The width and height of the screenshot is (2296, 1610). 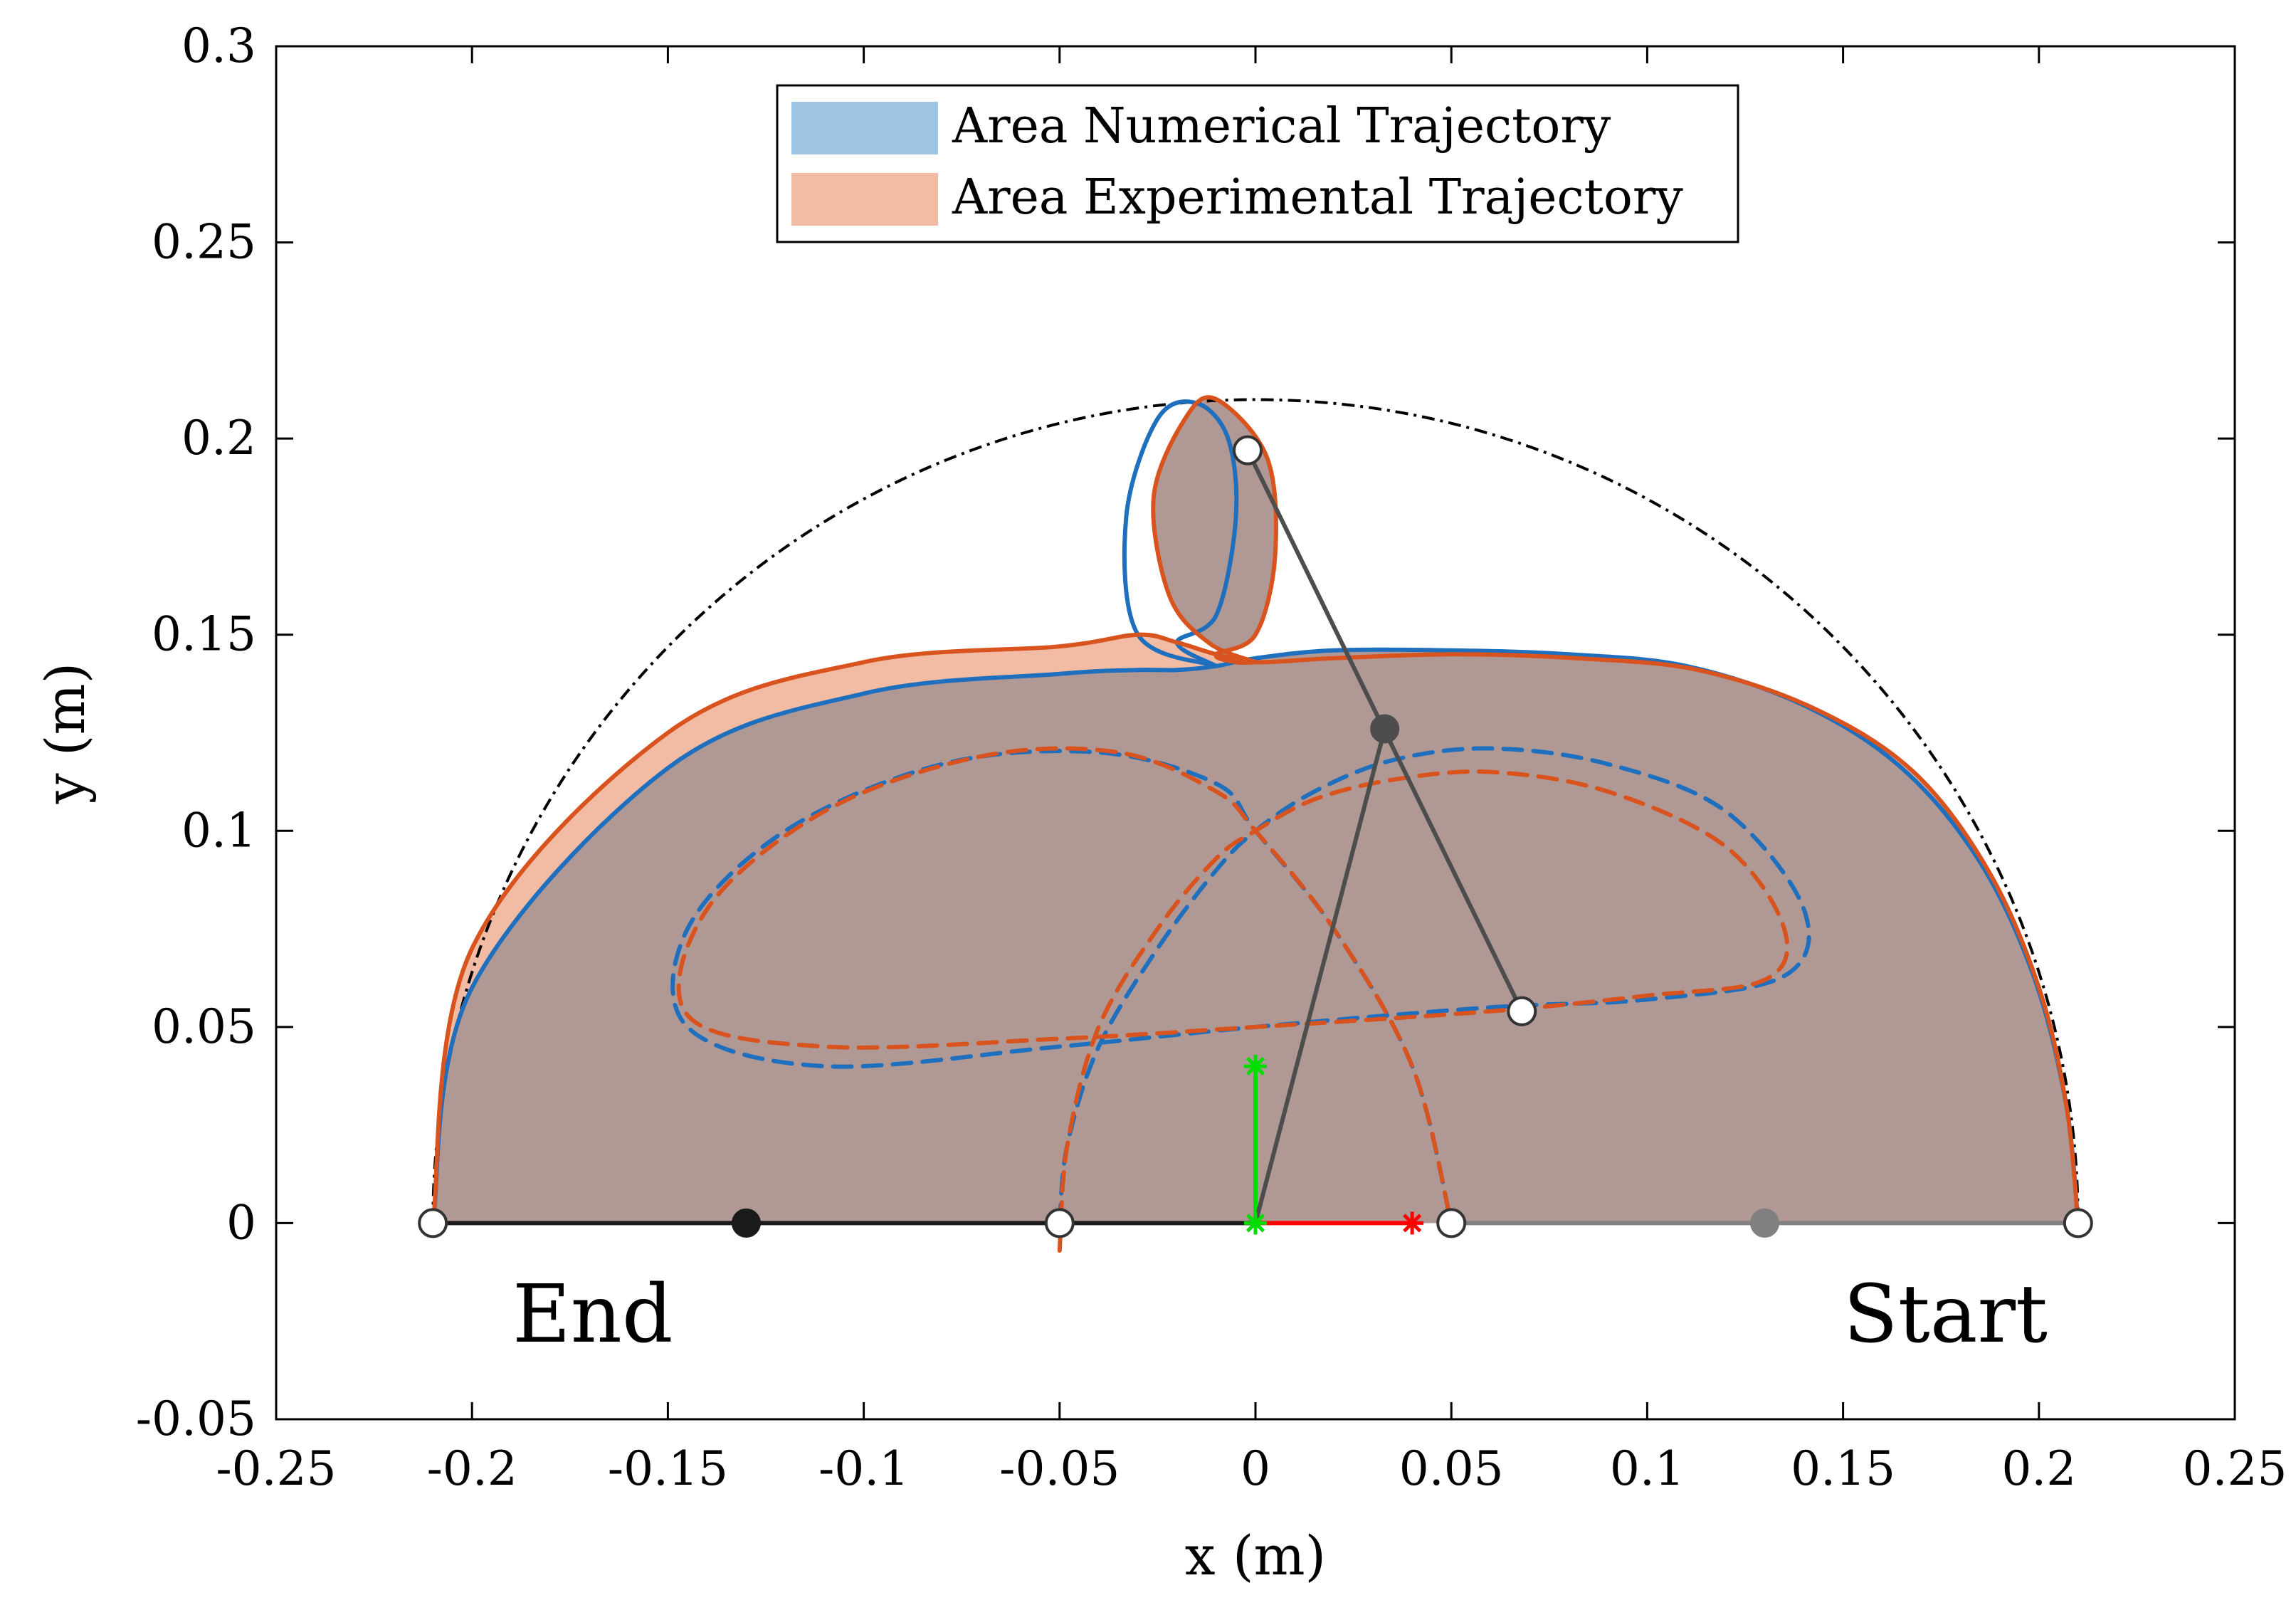 What do you see at coordinates (1281, 126) in the screenshot?
I see `legend-label-numerical: Area Numerical Trajectory` at bounding box center [1281, 126].